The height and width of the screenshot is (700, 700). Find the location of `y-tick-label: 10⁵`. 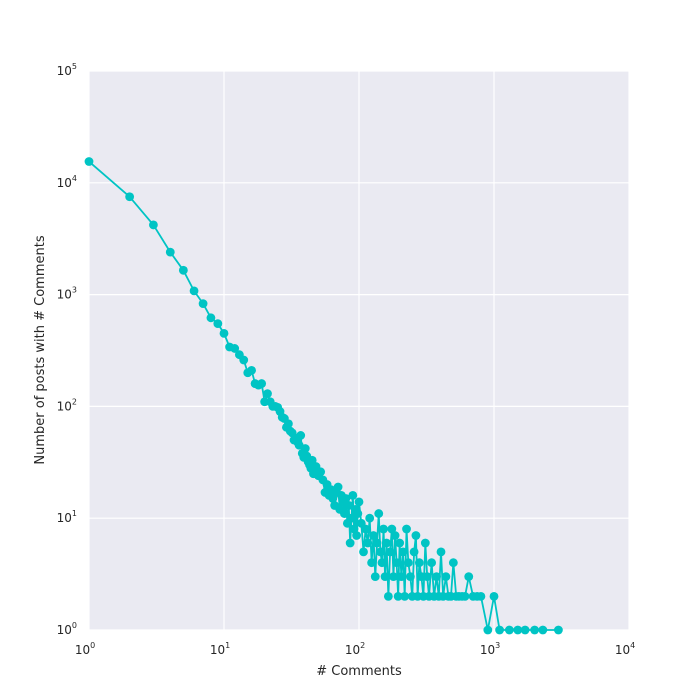

y-tick-label: 10⁵ is located at coordinates (67, 70).